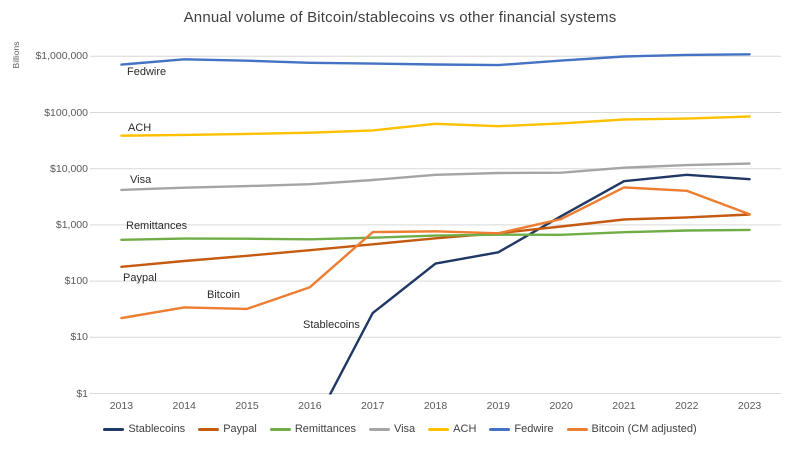  I want to click on series-line-paypal, so click(435, 240).